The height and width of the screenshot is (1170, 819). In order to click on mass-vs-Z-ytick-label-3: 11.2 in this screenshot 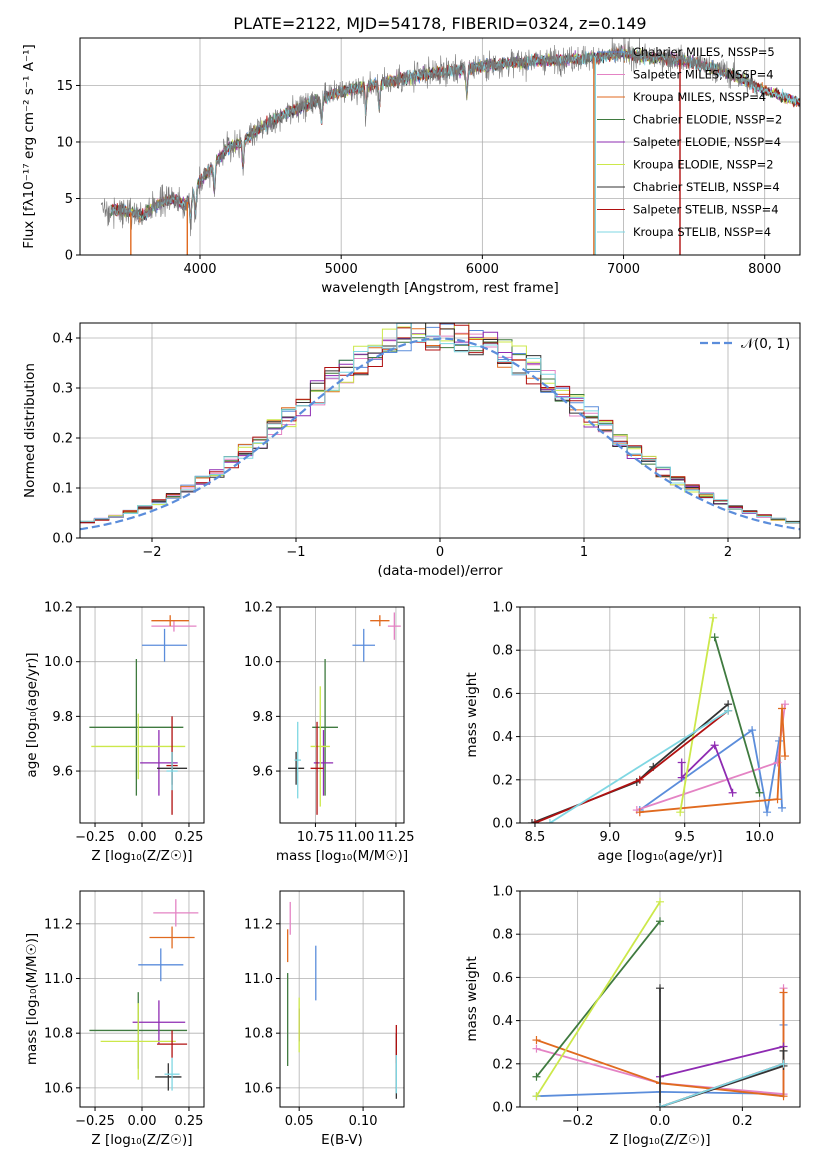, I will do `click(58, 924)`.